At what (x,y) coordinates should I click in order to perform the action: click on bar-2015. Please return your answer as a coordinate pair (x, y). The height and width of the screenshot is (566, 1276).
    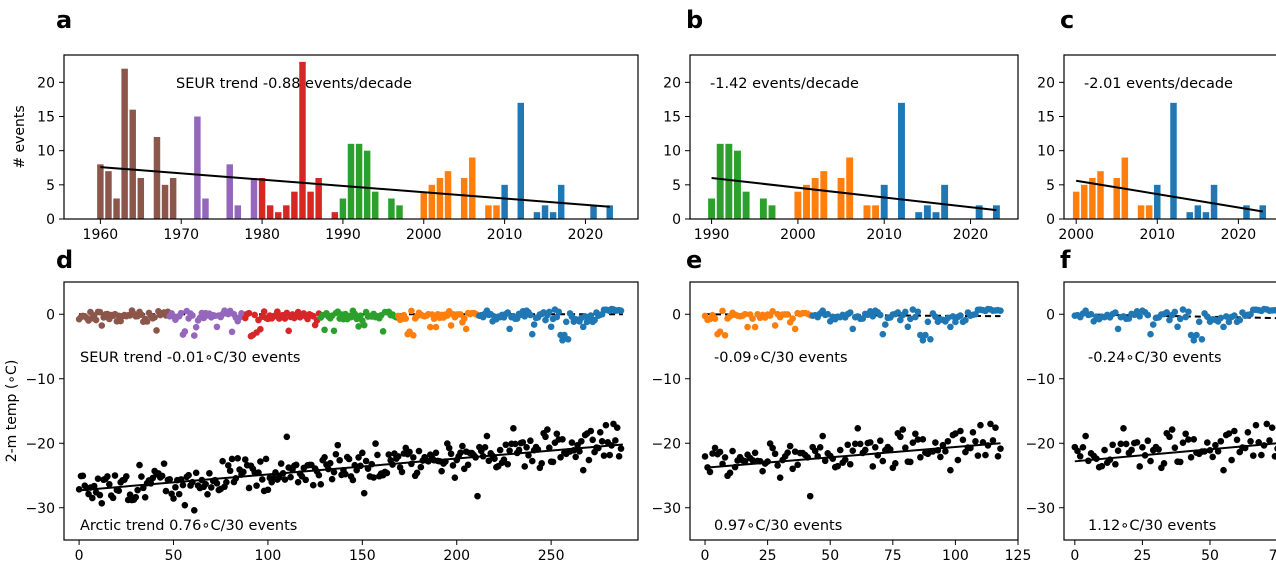
    Looking at the image, I should click on (927, 212).